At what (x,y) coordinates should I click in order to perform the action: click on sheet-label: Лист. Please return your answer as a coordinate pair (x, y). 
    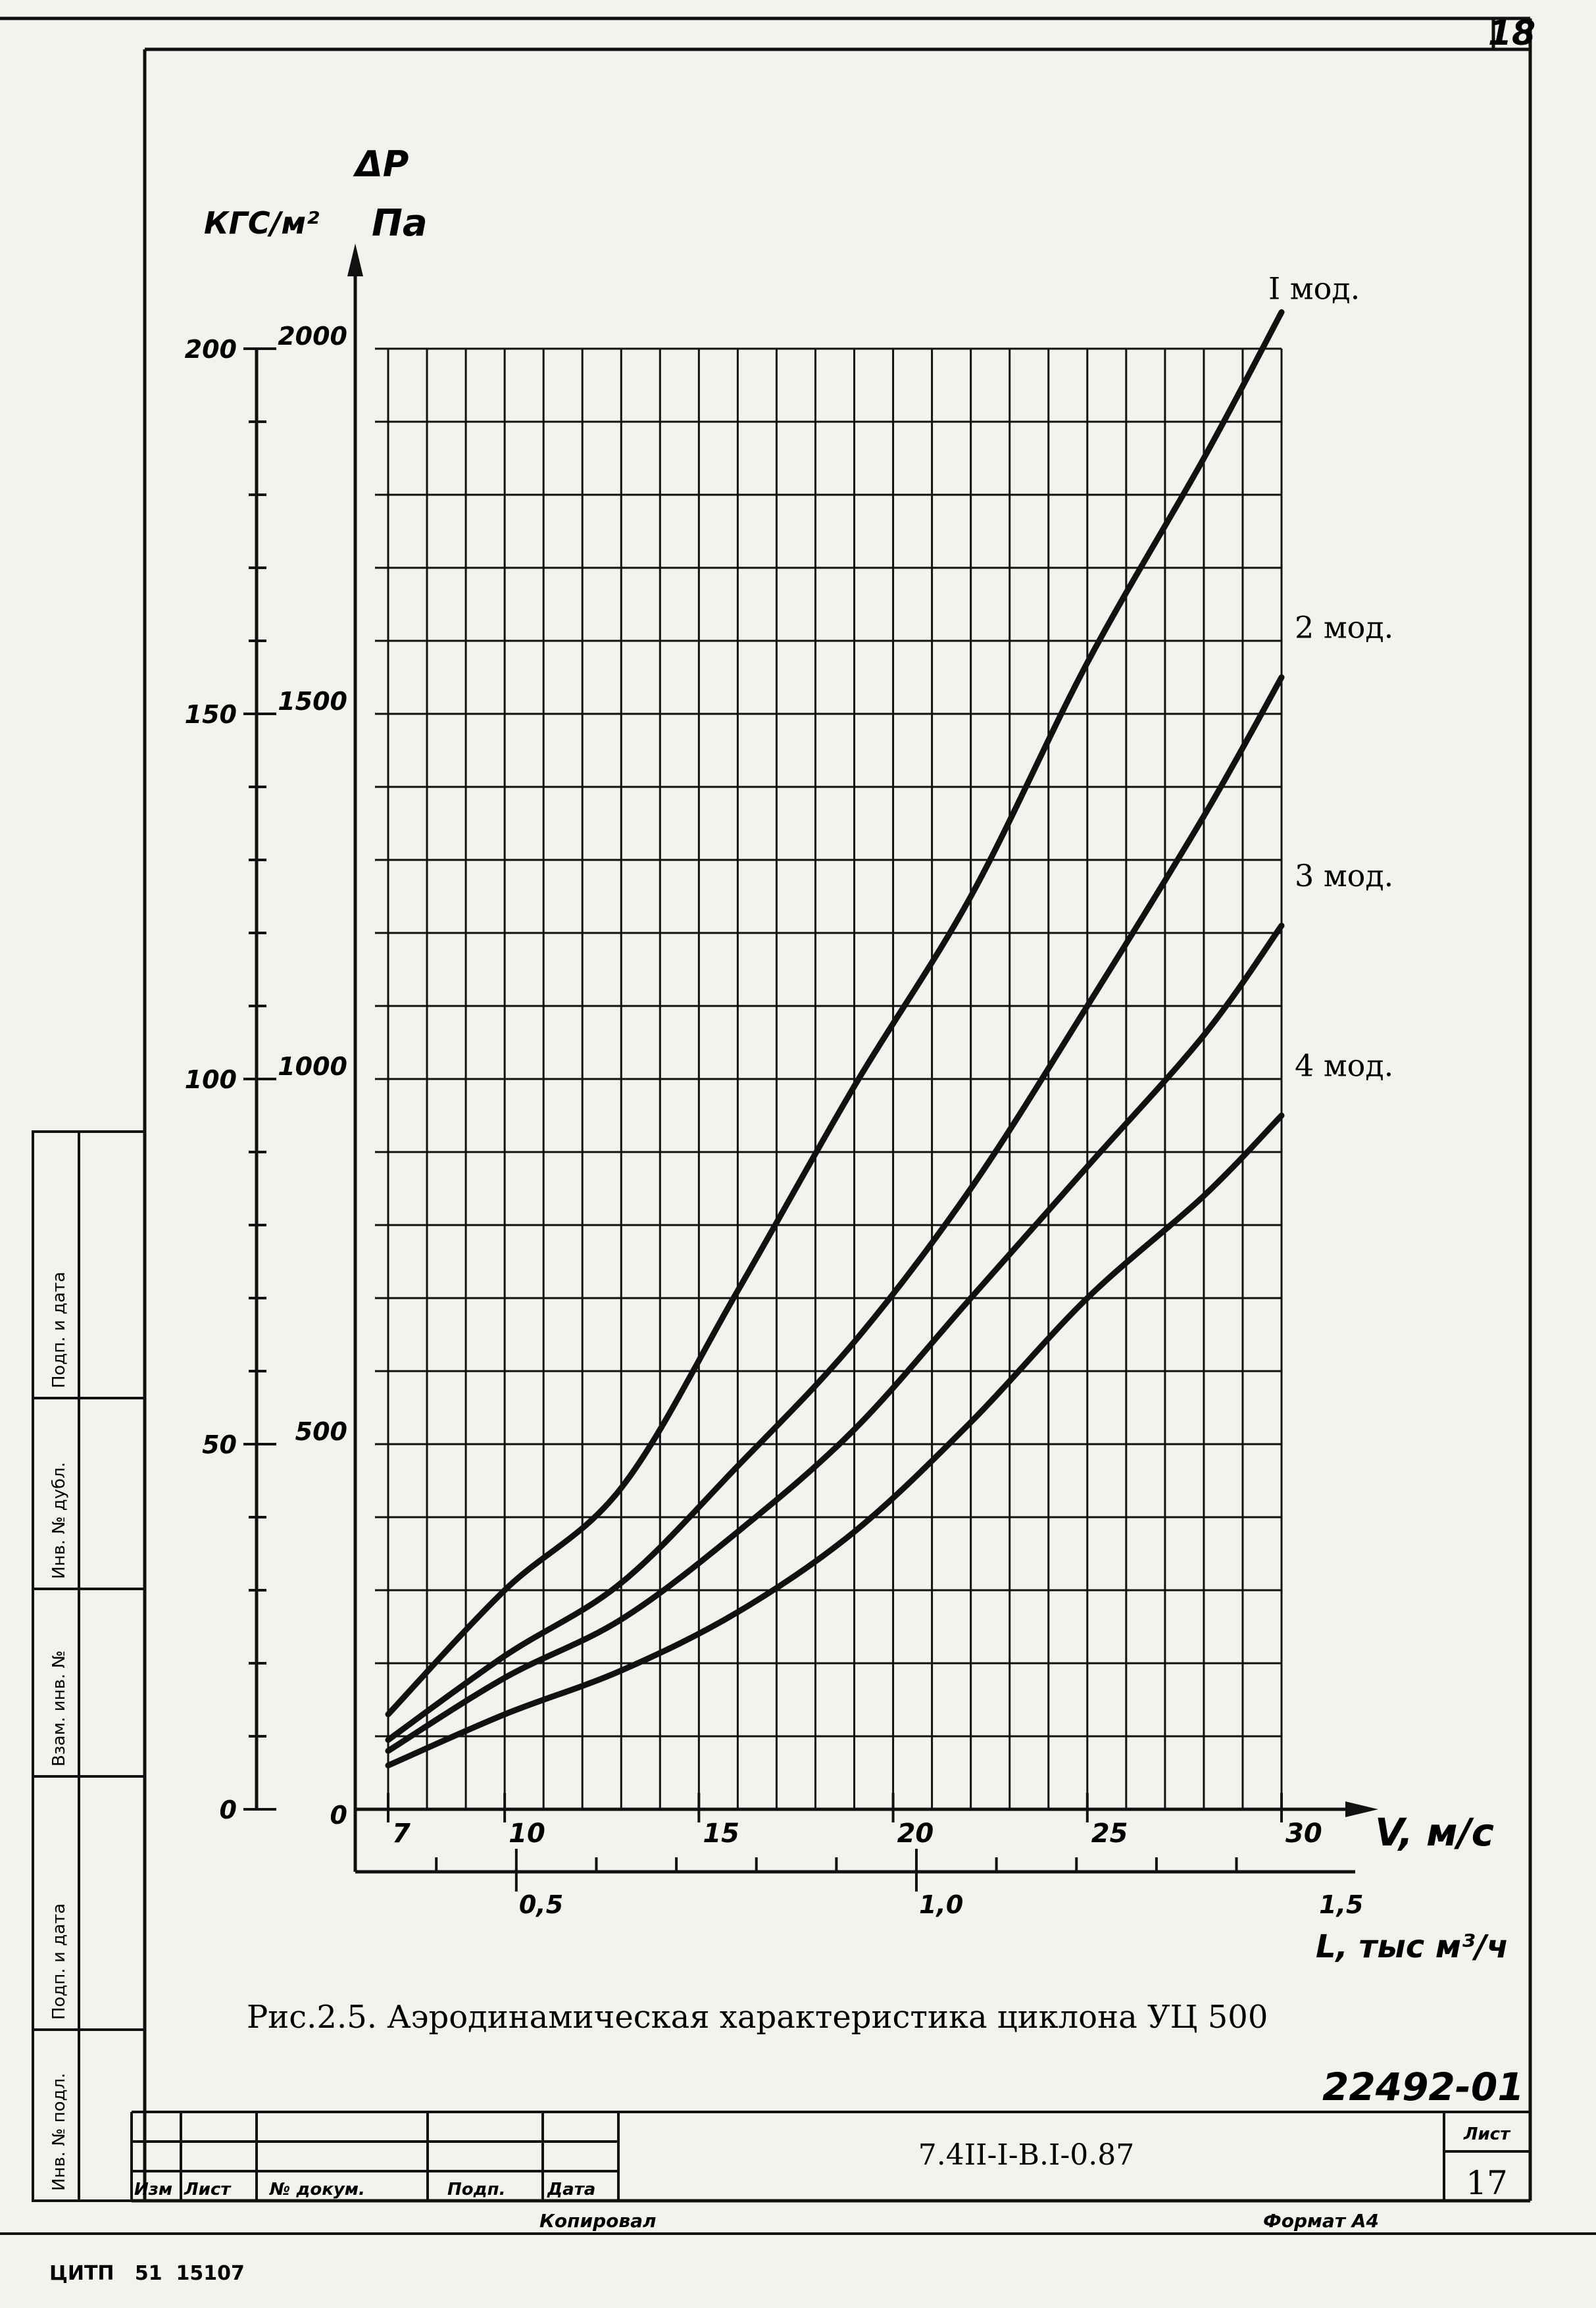
    Looking at the image, I should click on (1487, 2134).